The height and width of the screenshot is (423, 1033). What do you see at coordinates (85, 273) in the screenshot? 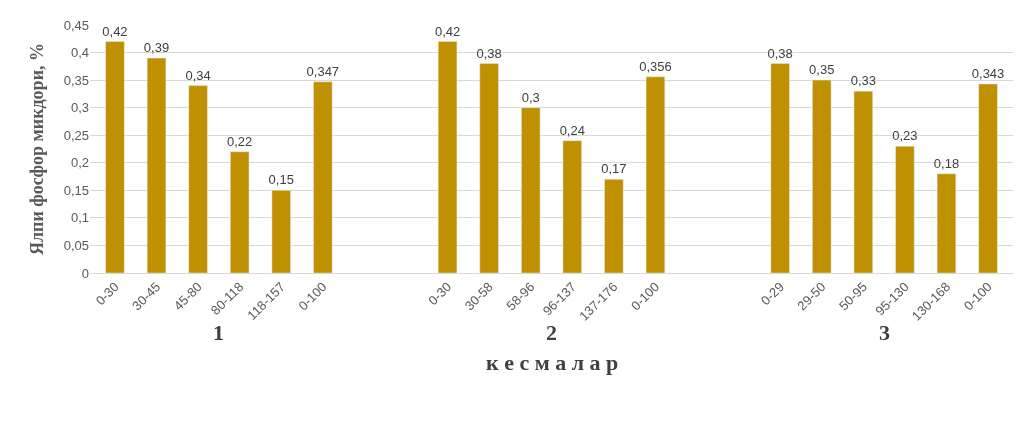
I see `y-tick-label: 0` at bounding box center [85, 273].